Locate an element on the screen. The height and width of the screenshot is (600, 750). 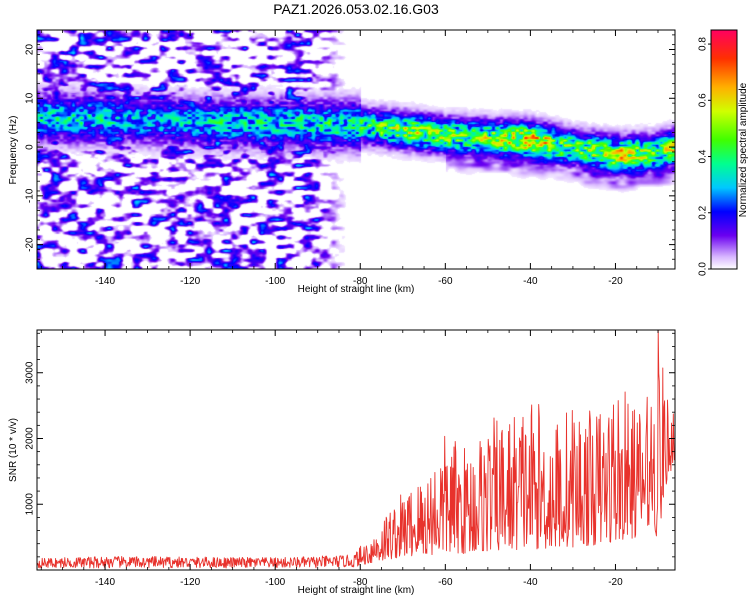
spectrogram-y-tick-label: 0 is located at coordinates (30, 147).